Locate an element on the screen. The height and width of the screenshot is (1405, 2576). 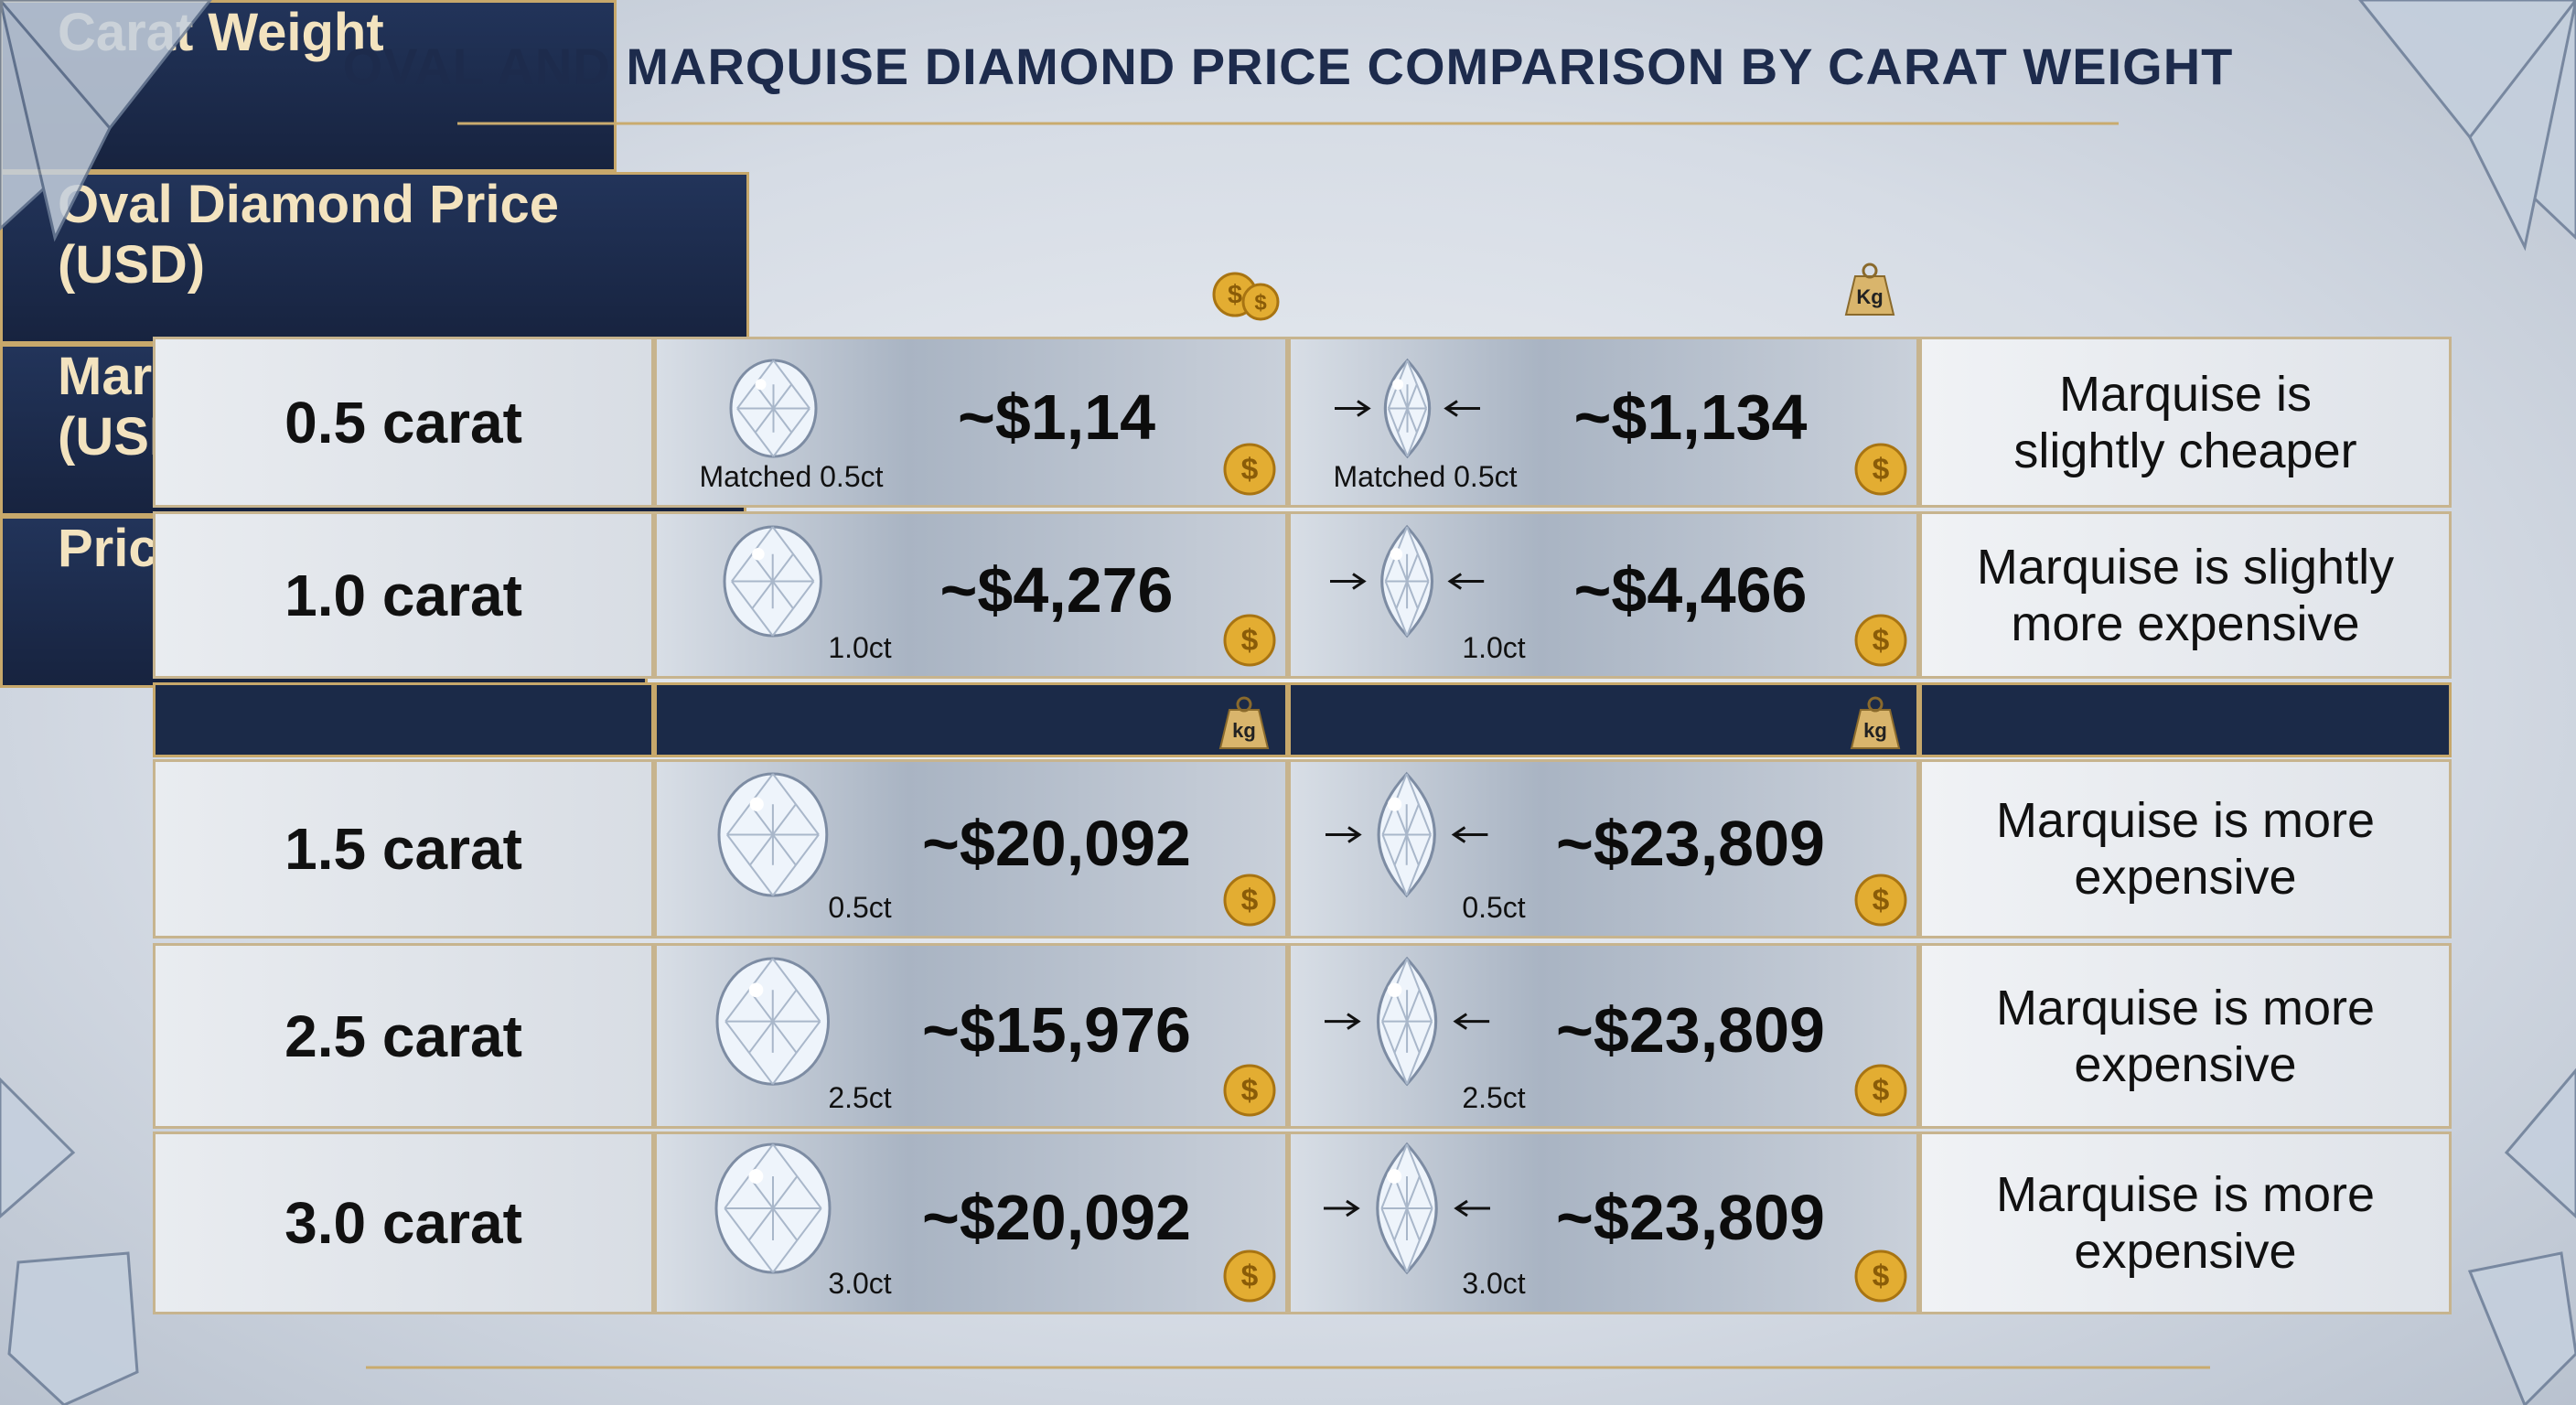
weight-icon: Kg is located at coordinates (1870, 289).